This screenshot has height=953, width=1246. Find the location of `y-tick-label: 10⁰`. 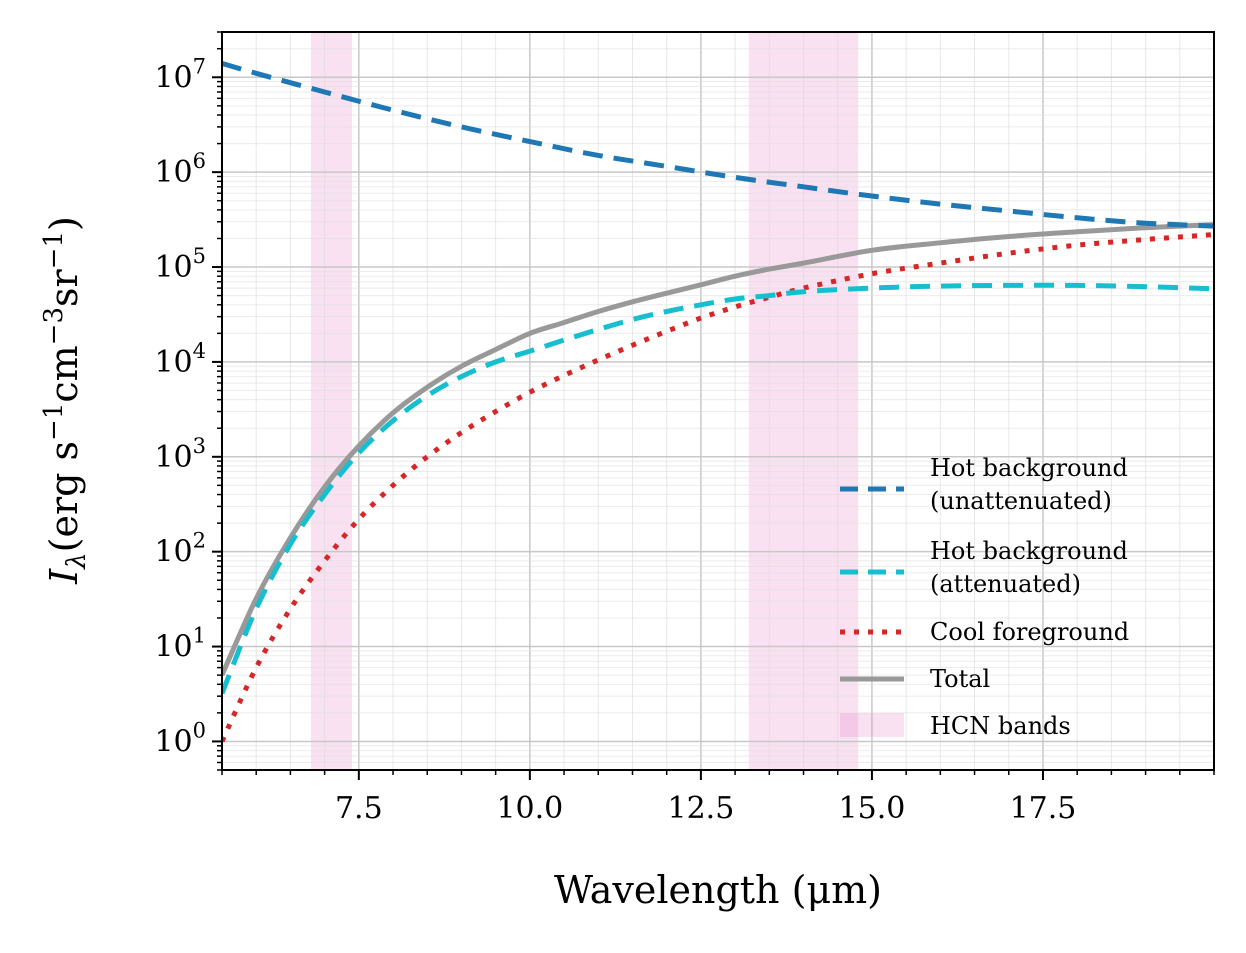

y-tick-label: 10⁰ is located at coordinates (180, 738).